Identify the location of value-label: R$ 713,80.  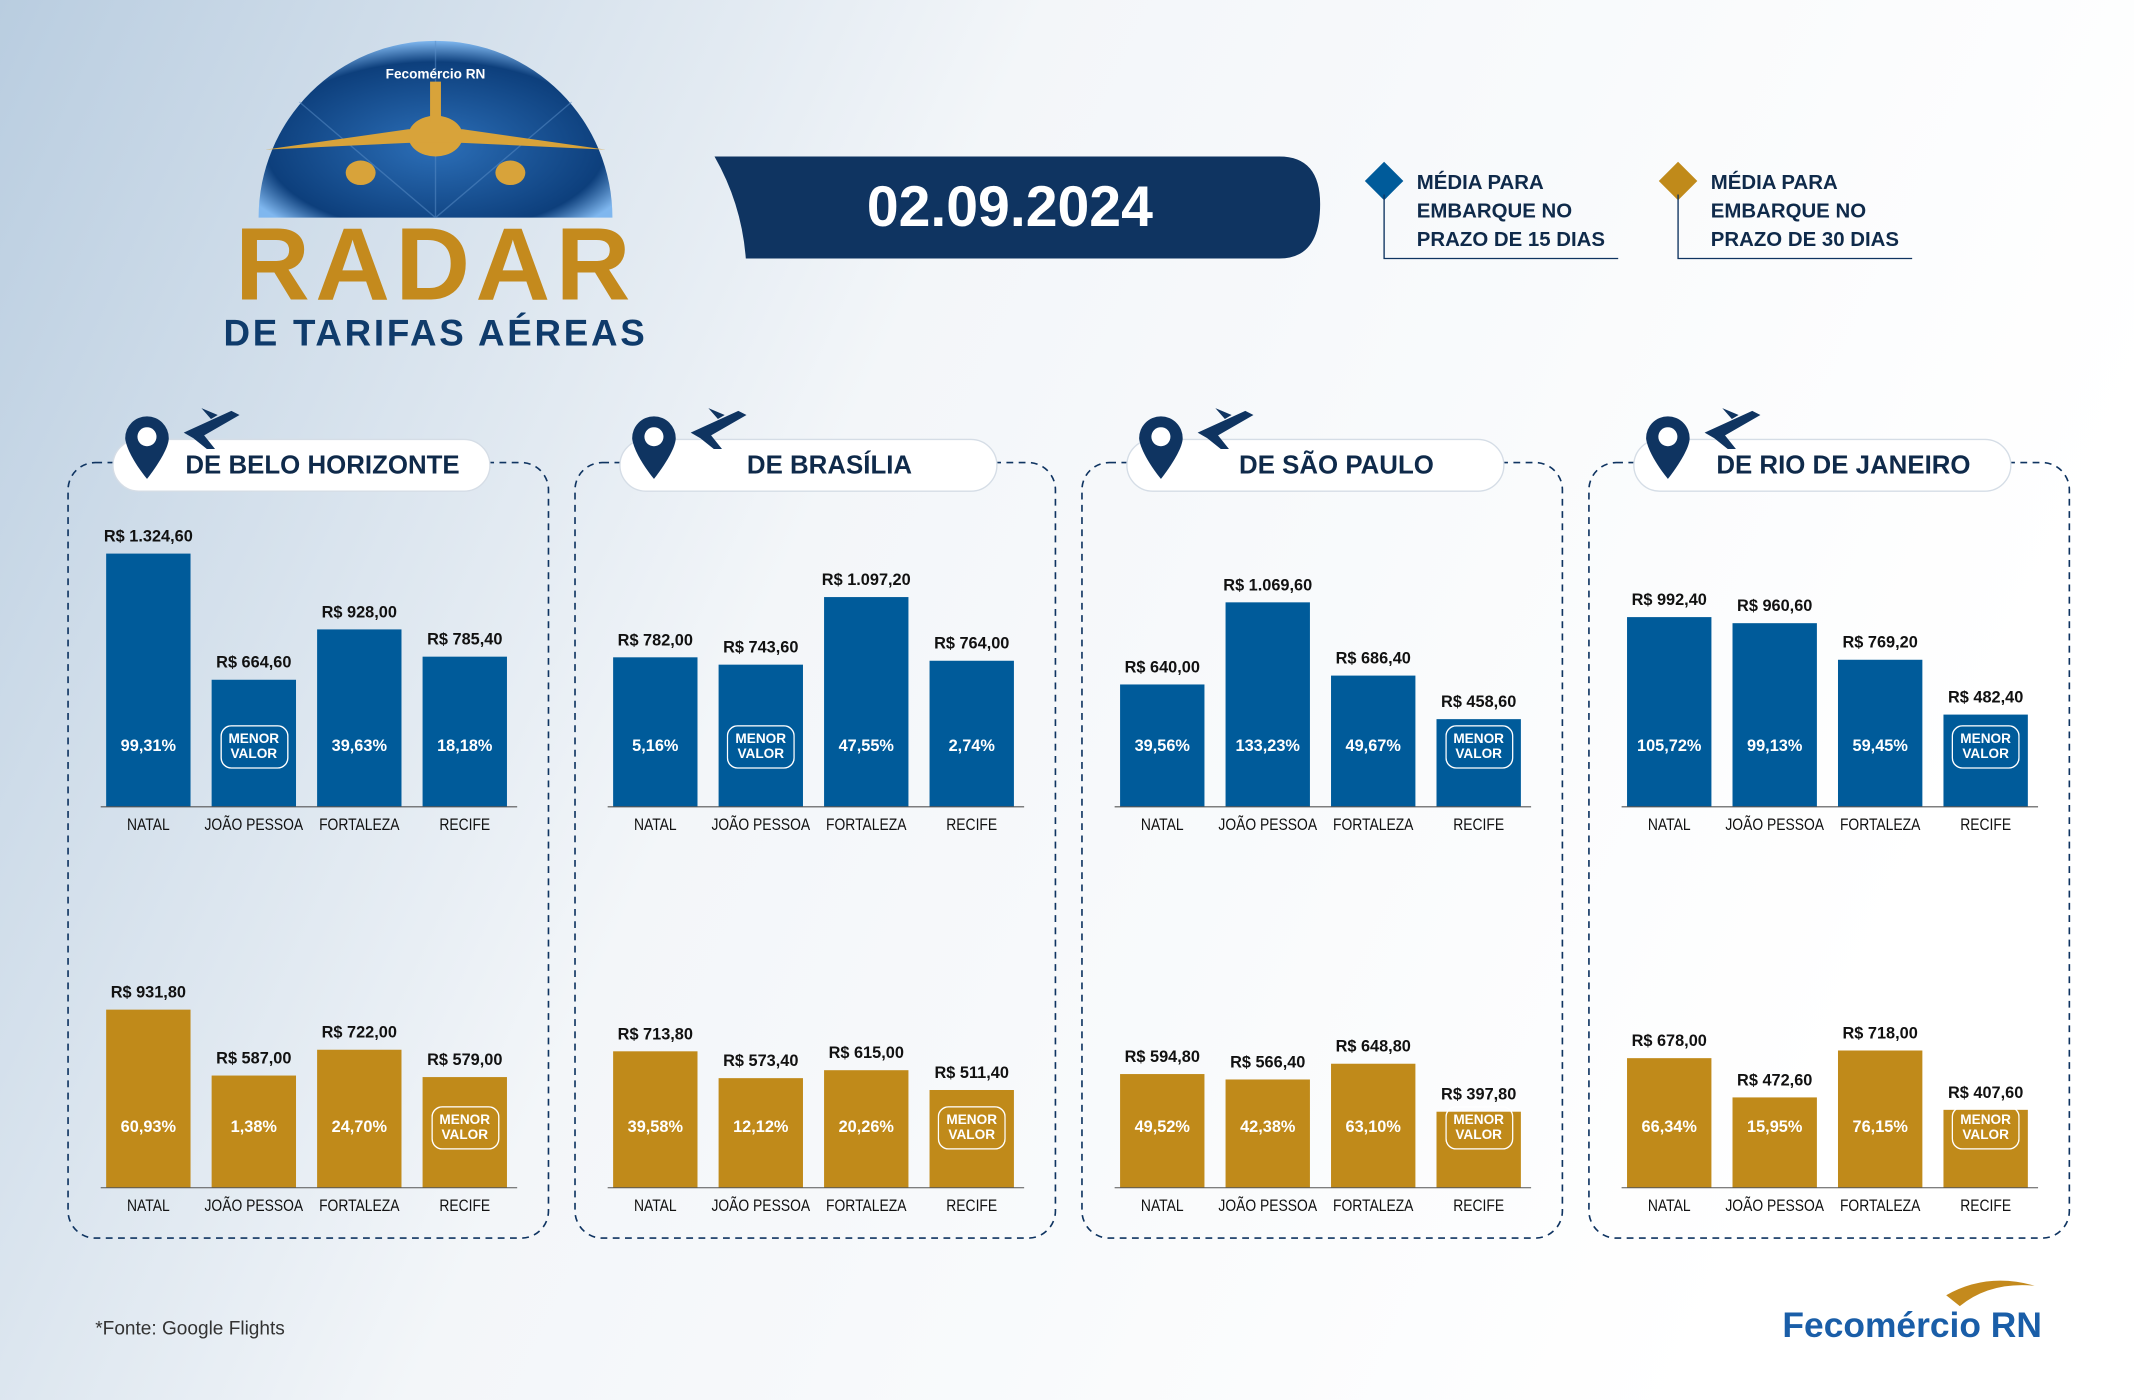
(655, 1034).